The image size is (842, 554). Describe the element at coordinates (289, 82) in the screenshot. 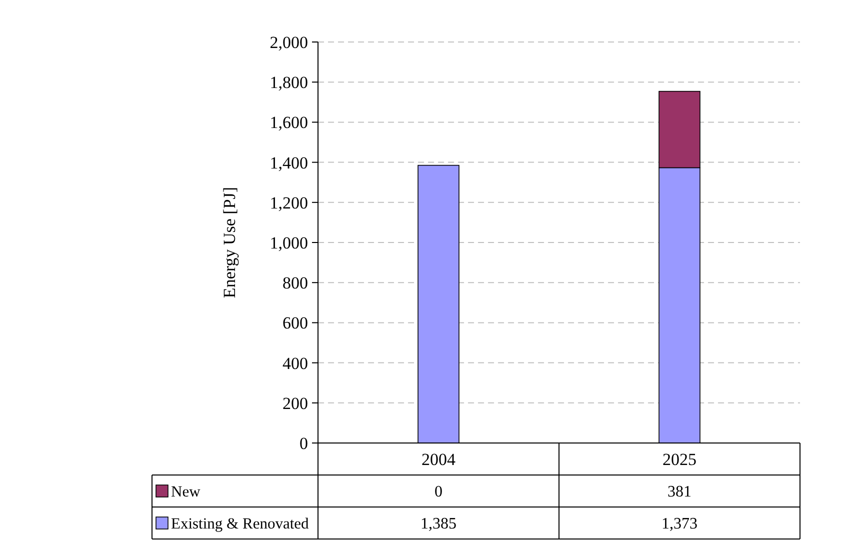

I see `y-tick-label: 1,800` at that location.